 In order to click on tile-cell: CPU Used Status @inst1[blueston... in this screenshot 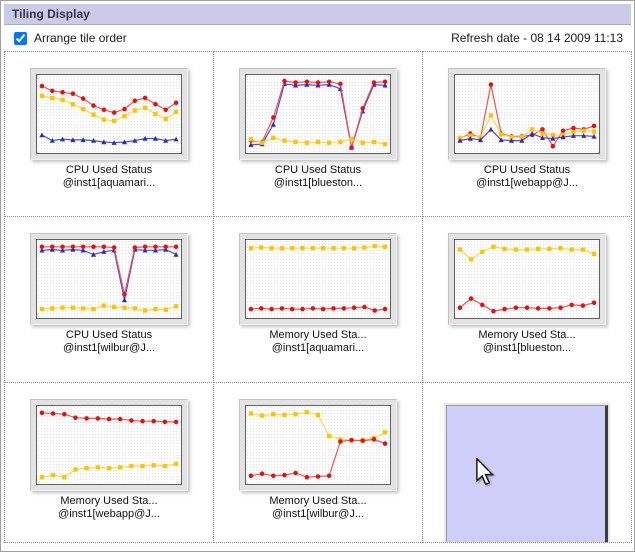, I will do `click(318, 134)`.